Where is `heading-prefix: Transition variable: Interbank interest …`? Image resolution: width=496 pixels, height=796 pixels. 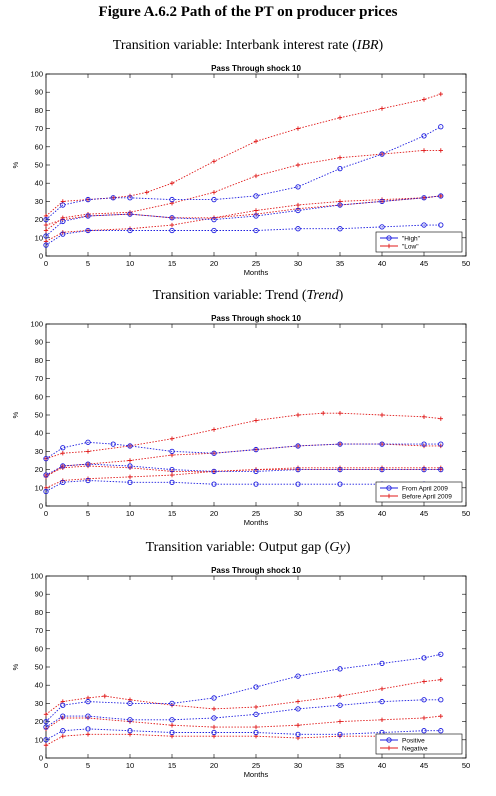
heading-prefix: Transition variable: Interbank interest … is located at coordinates (234, 45).